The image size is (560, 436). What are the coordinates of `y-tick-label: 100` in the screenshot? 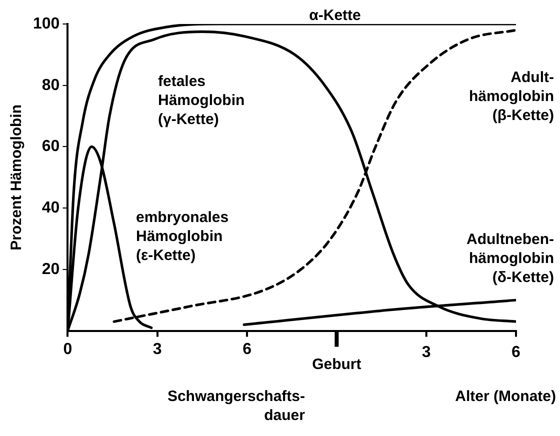 It's located at (46, 23).